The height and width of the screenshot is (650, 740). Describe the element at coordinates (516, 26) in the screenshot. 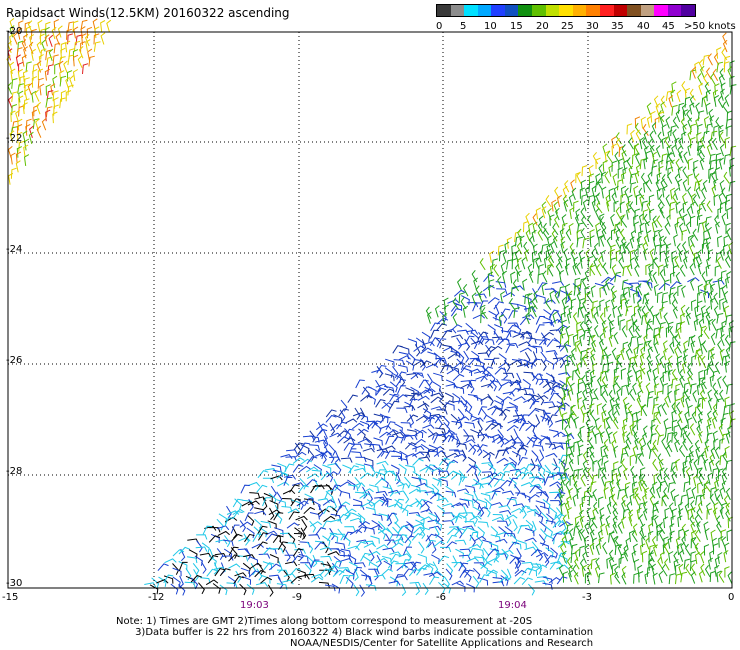

I see `colorbar-label: 15` at that location.